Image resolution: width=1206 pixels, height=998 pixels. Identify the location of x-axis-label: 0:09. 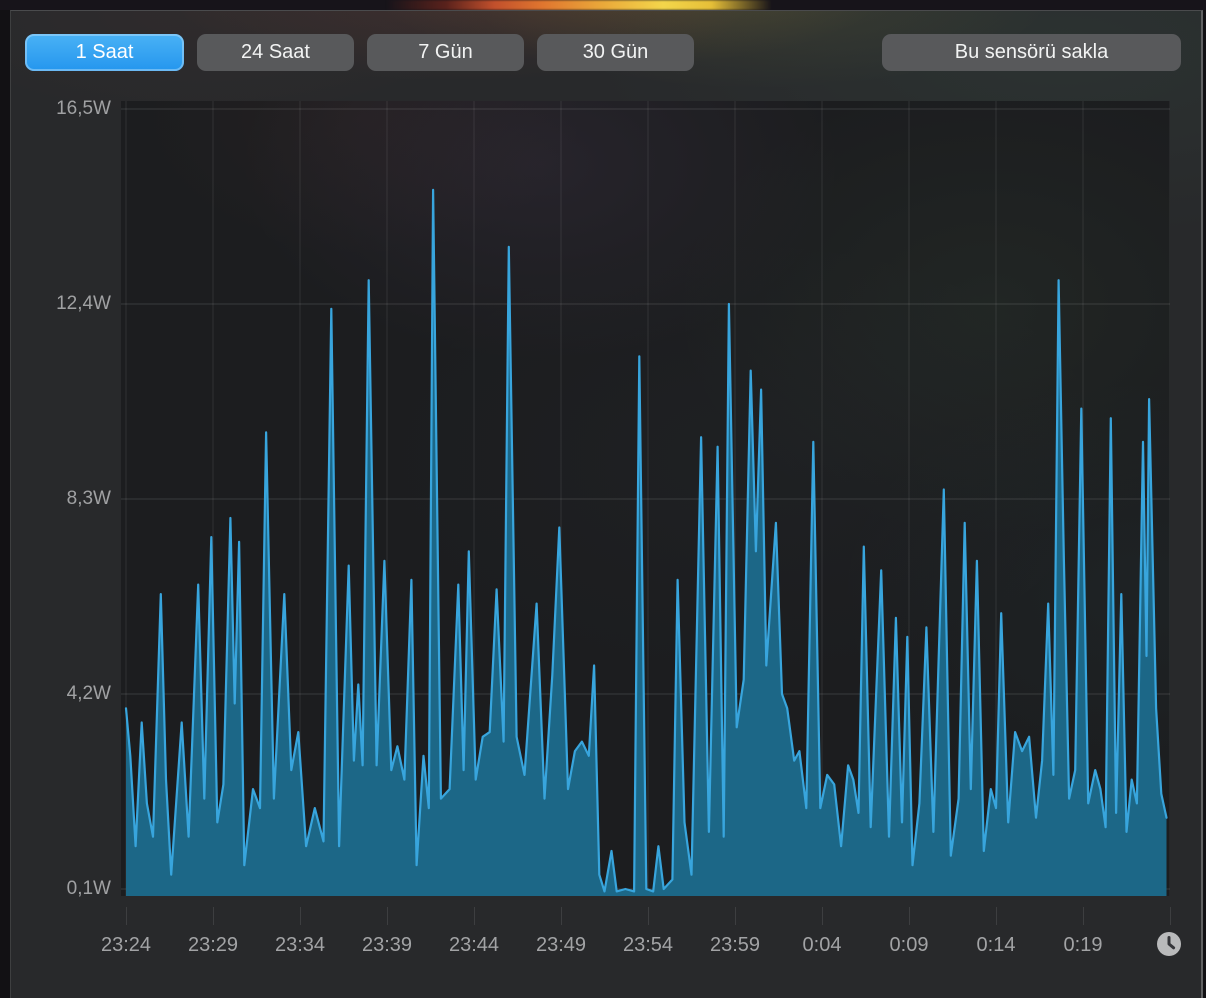
(909, 945).